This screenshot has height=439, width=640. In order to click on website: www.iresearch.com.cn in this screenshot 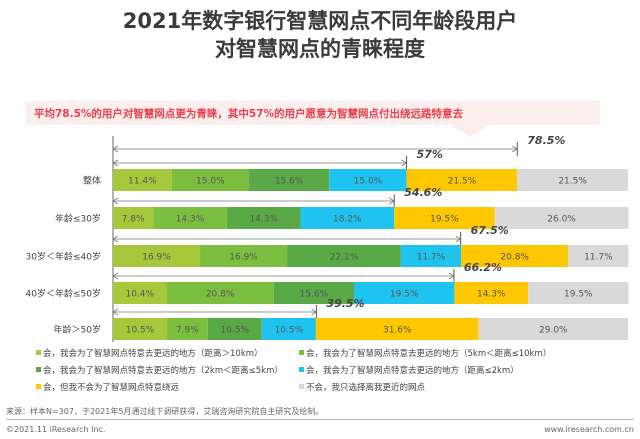, I will do `click(589, 429)`.